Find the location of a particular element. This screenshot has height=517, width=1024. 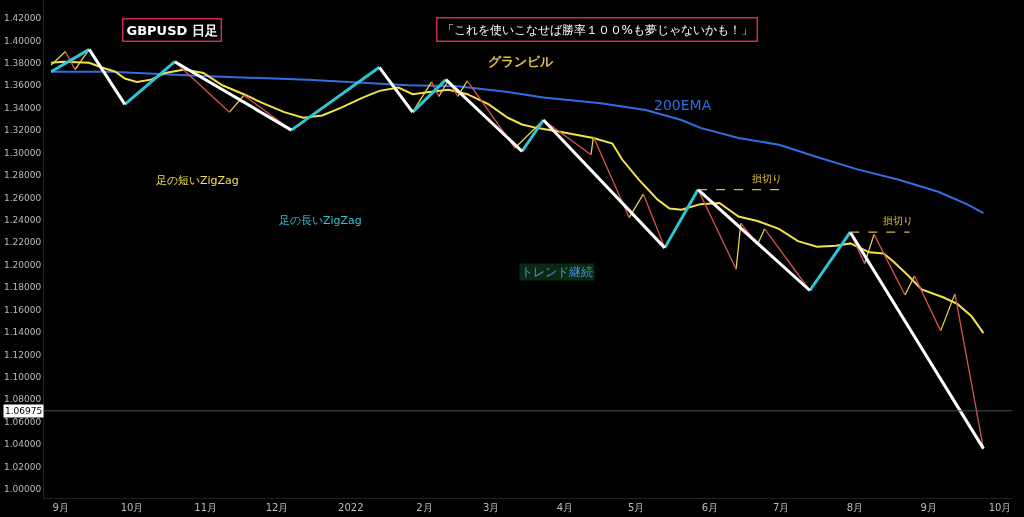

x-tick-label: 12月 is located at coordinates (277, 507).